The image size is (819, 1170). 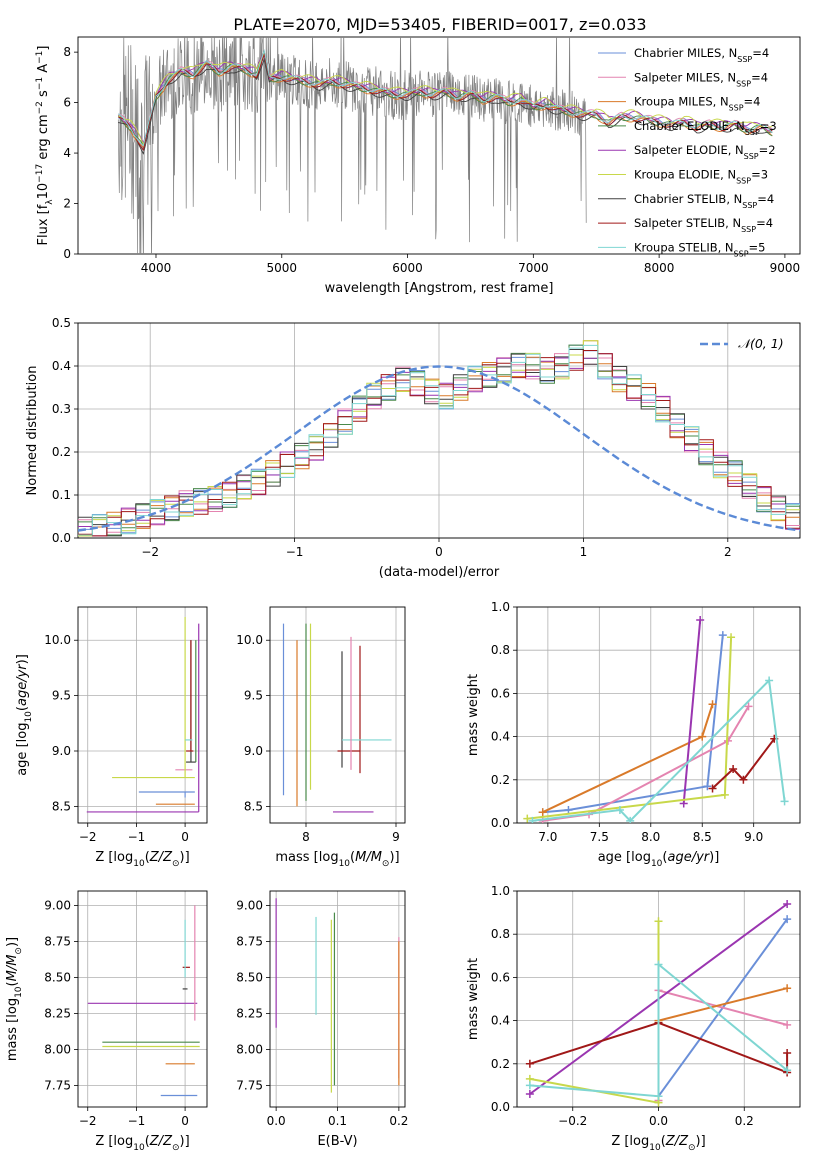 I want to click on x-tick-label: 0, so click(x=439, y=552).